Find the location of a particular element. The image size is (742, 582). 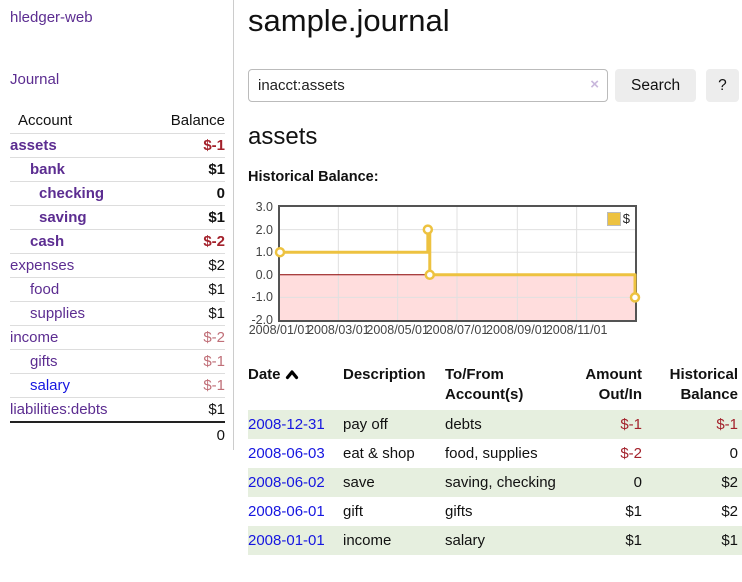

account-link: saving is located at coordinates (63, 217).